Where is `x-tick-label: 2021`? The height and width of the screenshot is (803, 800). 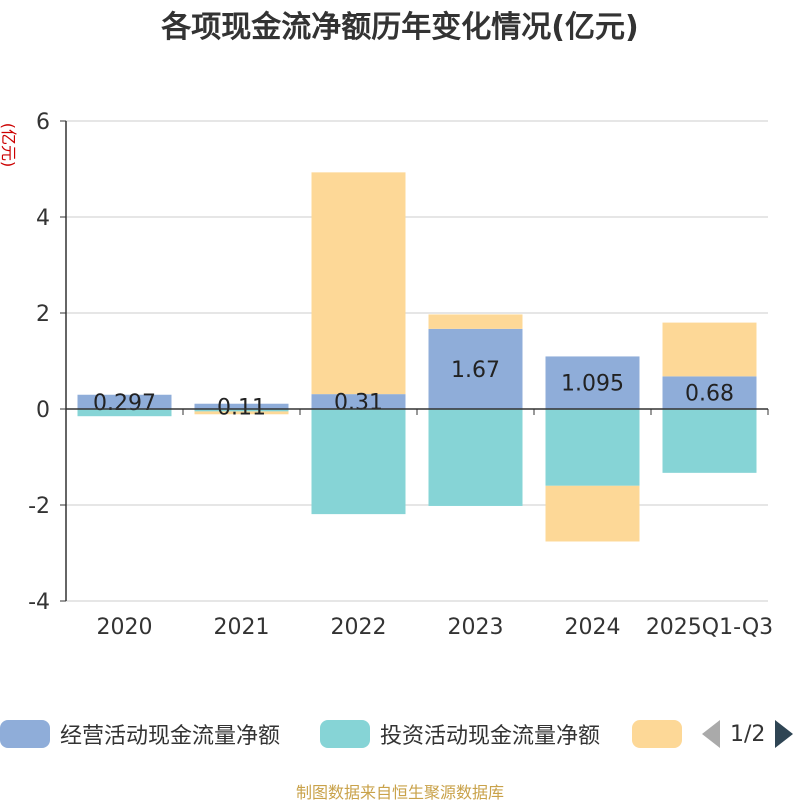
x-tick-label: 2021 is located at coordinates (242, 627).